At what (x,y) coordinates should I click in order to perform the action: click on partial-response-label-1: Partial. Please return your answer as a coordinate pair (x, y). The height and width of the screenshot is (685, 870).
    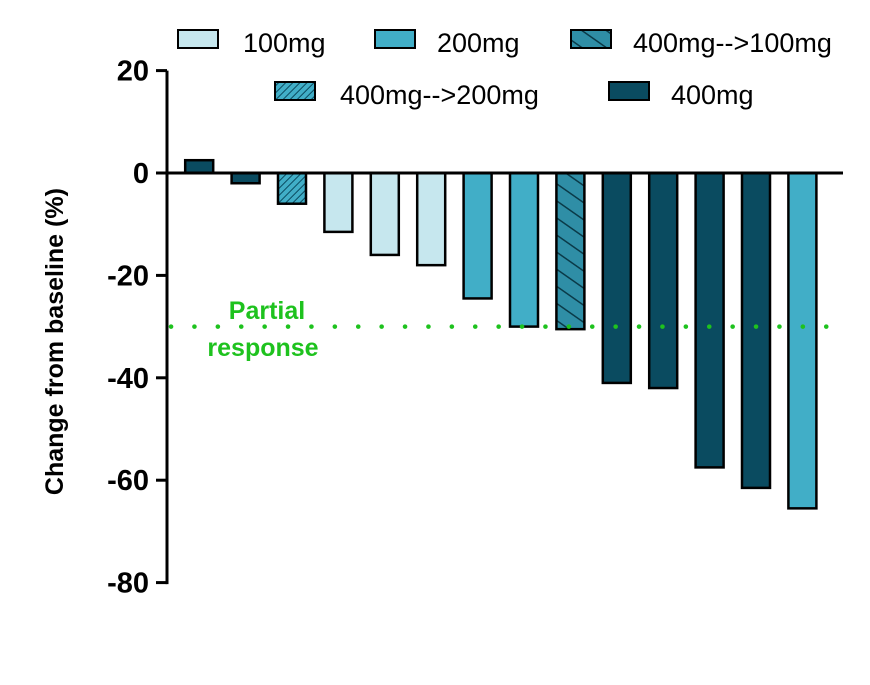
    Looking at the image, I should click on (267, 311).